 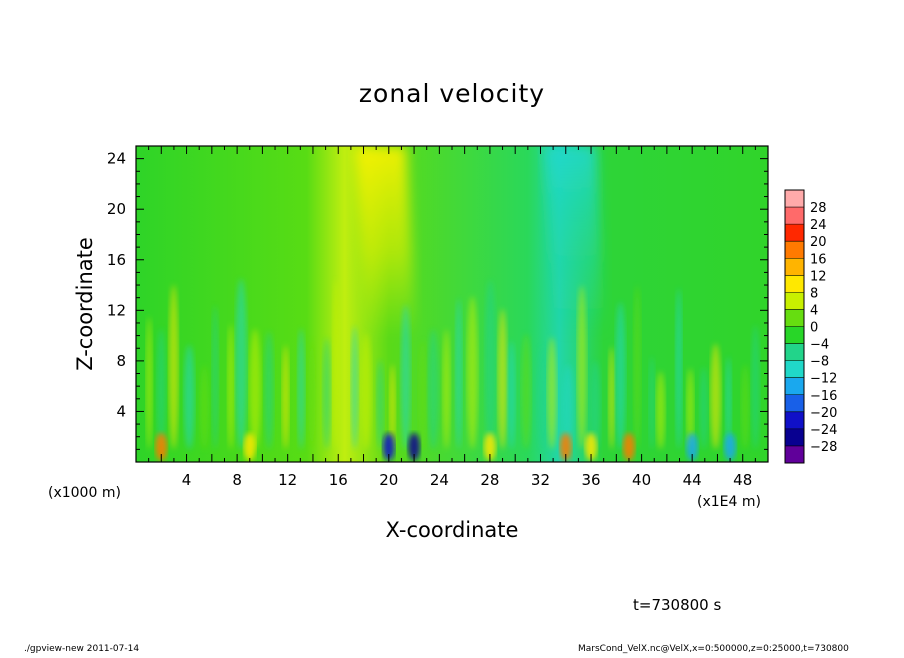 I want to click on colorbar-label: 12, so click(x=818, y=276).